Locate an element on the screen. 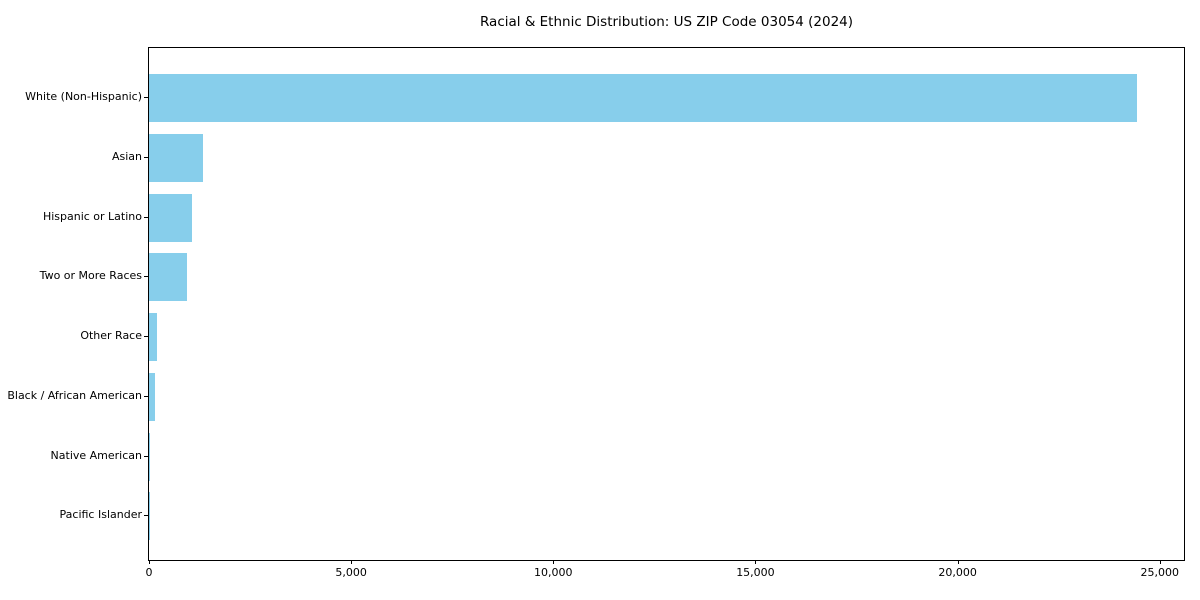 The width and height of the screenshot is (1200, 600). x-tick-label: 0 is located at coordinates (149, 572).